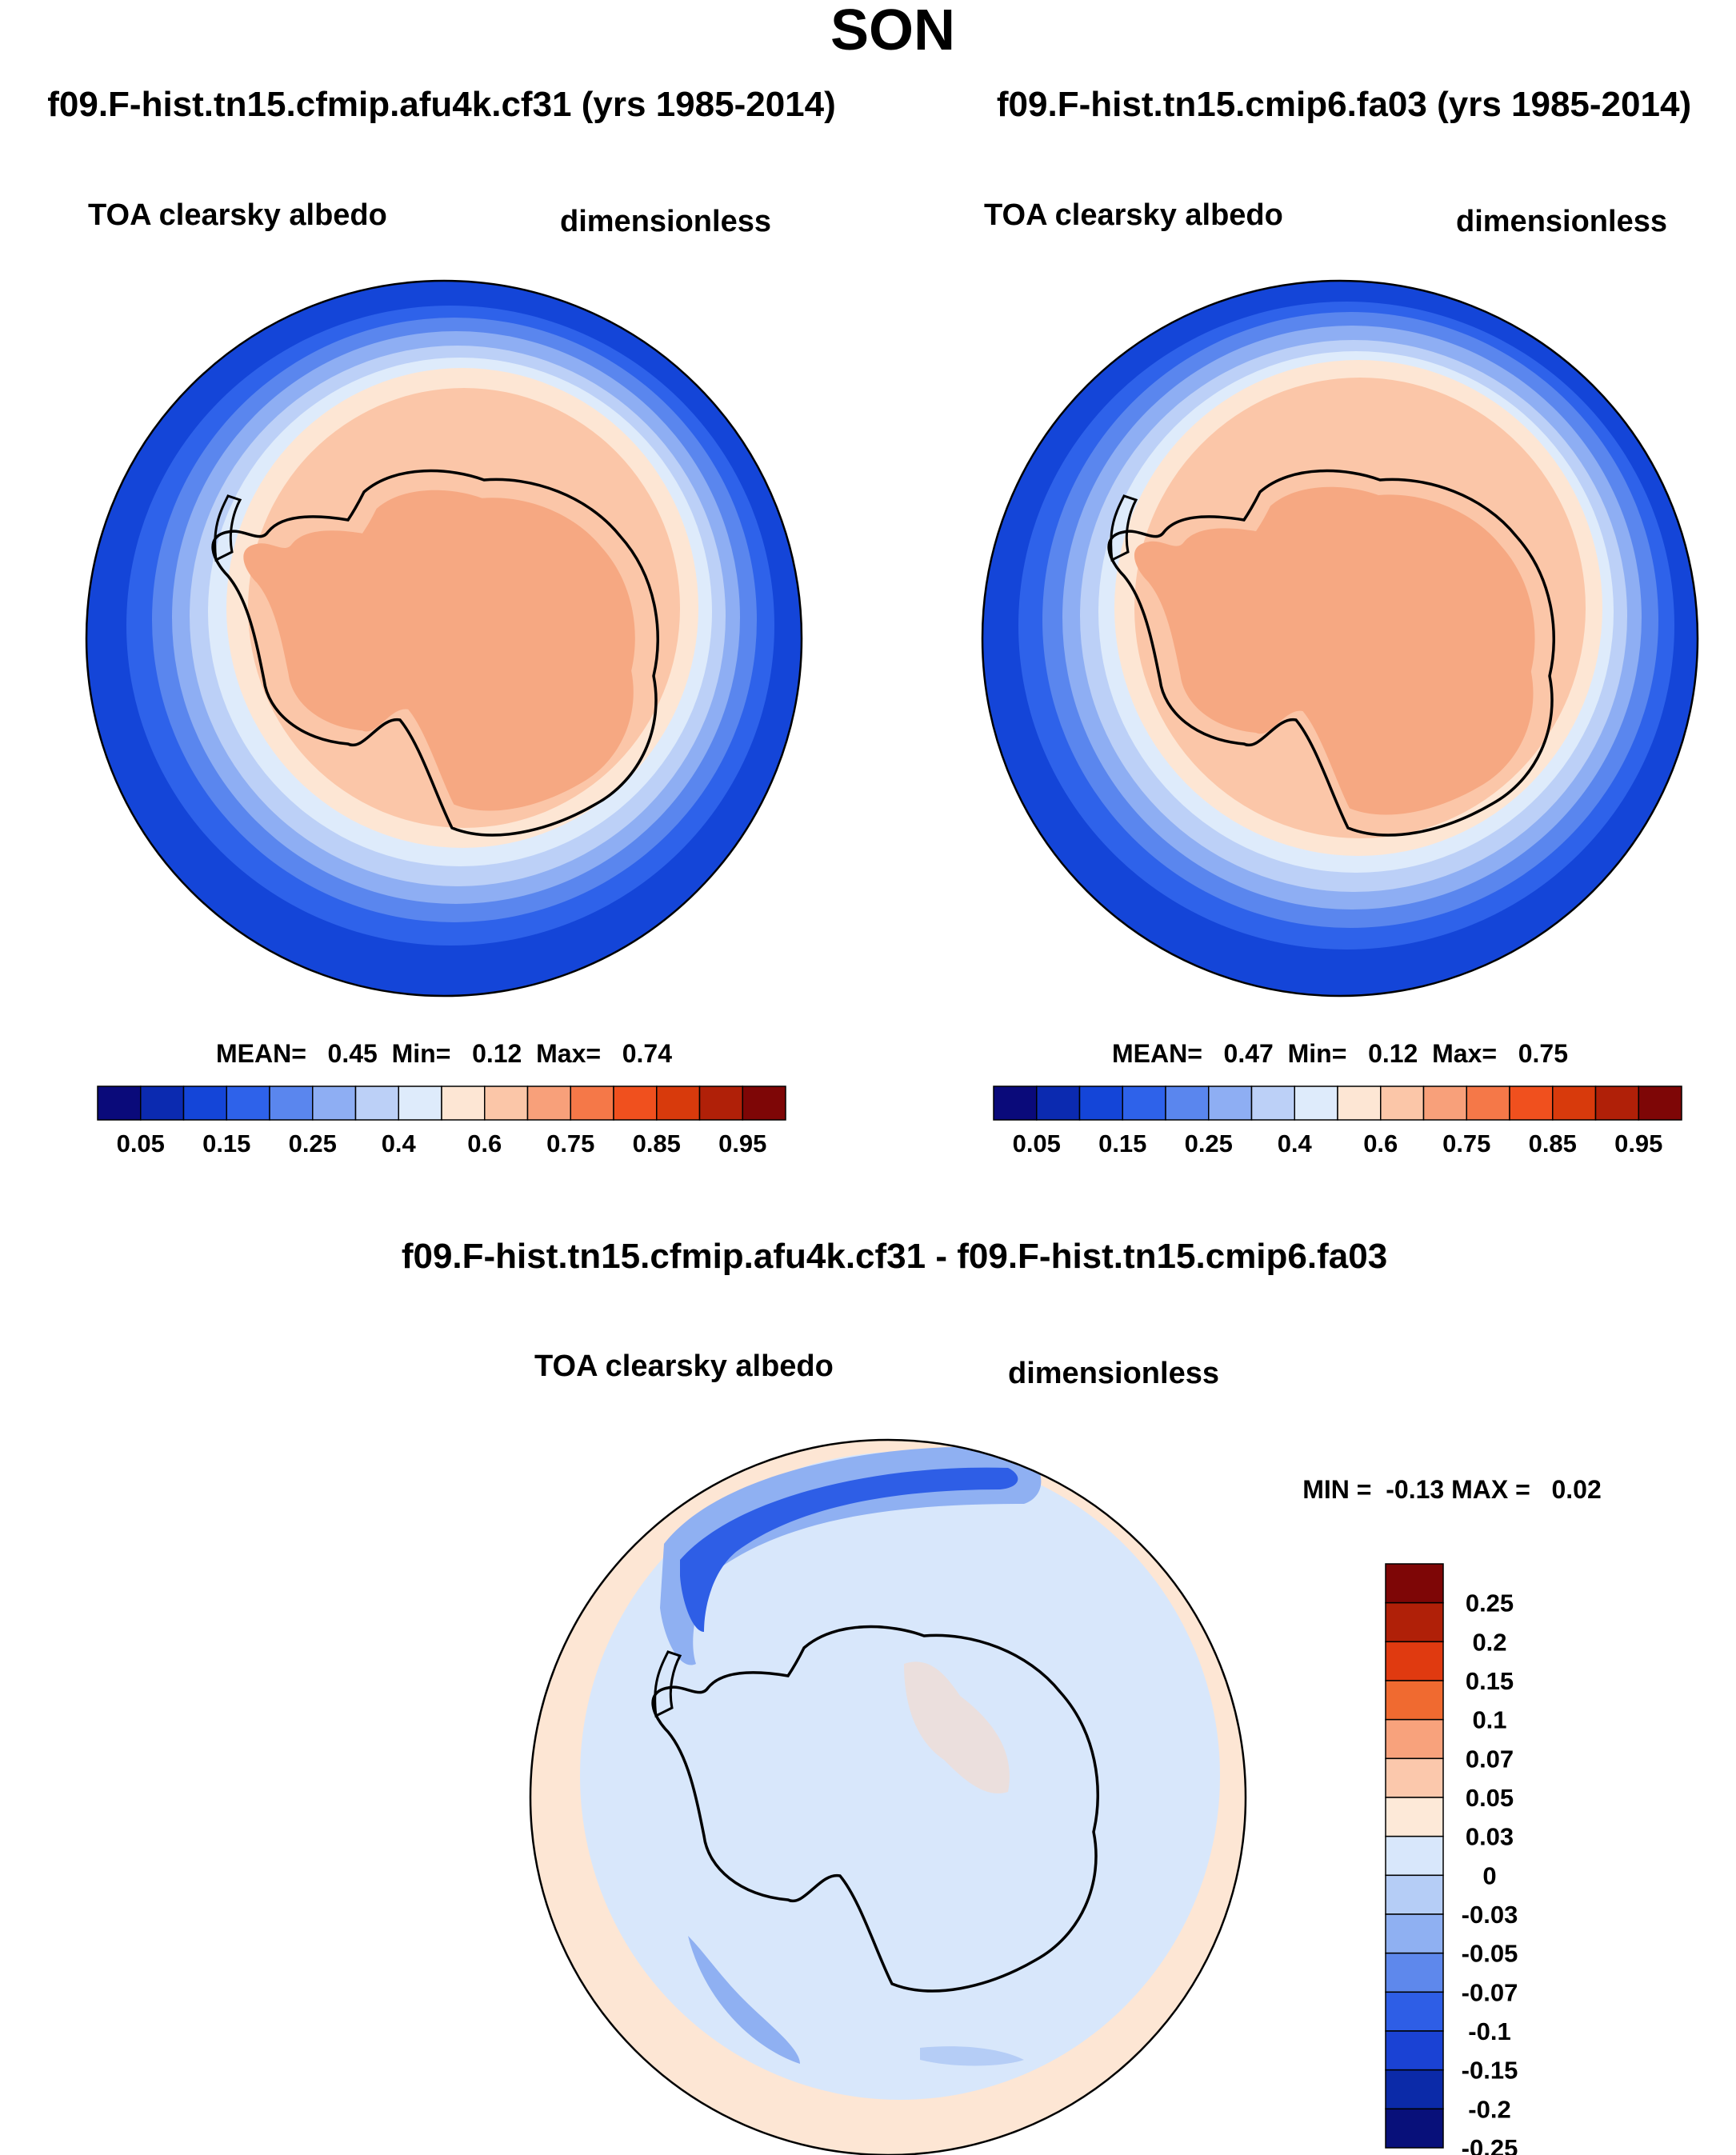  What do you see at coordinates (1489, 1720) in the screenshot?
I see `diff-colorbar-label: 0.1` at bounding box center [1489, 1720].